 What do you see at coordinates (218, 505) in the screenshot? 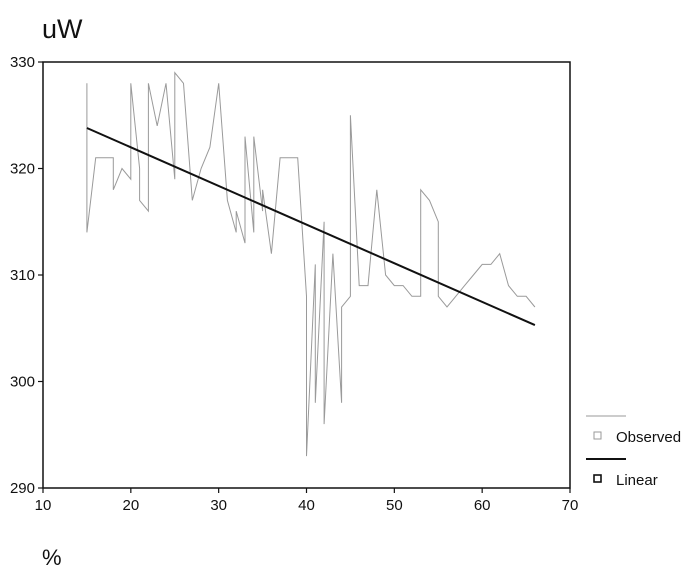
I see `x-tick-label: 30` at bounding box center [218, 505].